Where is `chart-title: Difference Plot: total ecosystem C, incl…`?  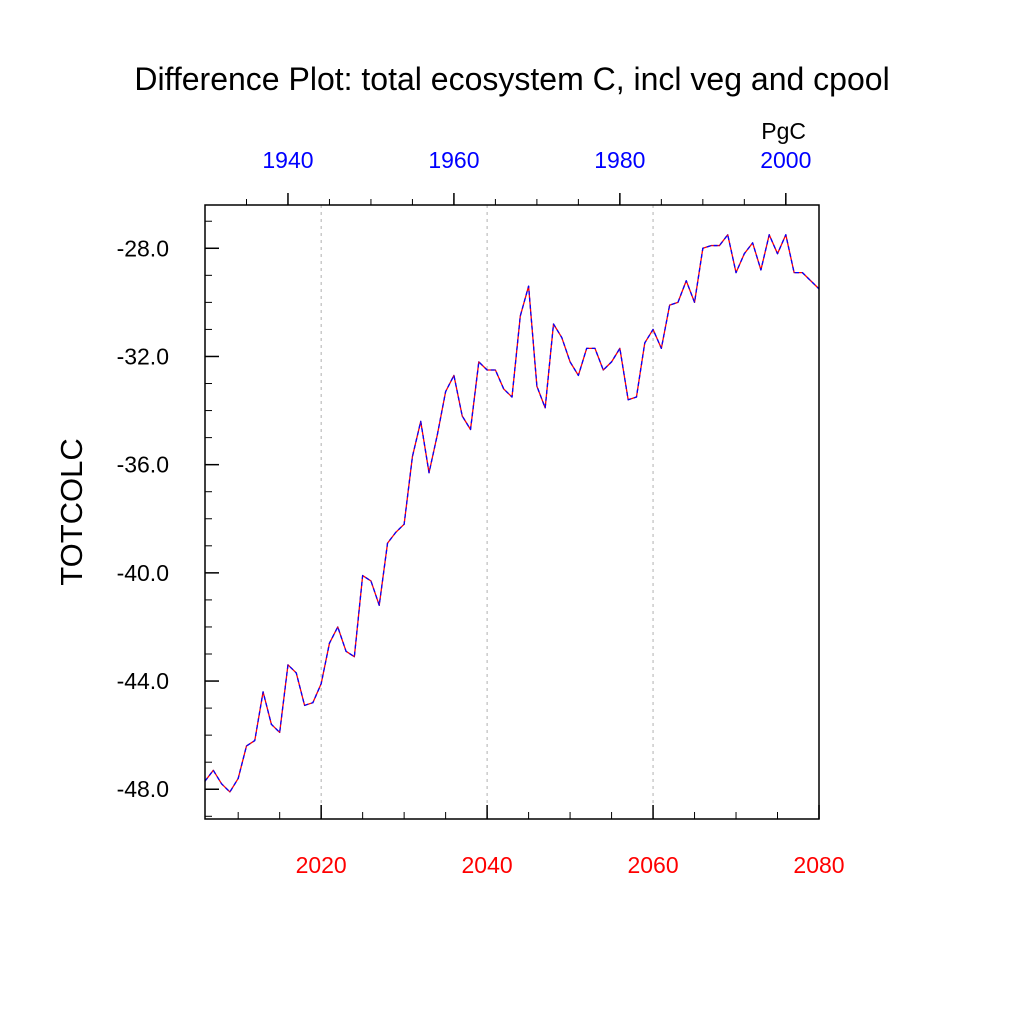 chart-title: Difference Plot: total ecosystem C, incl… is located at coordinates (511, 79).